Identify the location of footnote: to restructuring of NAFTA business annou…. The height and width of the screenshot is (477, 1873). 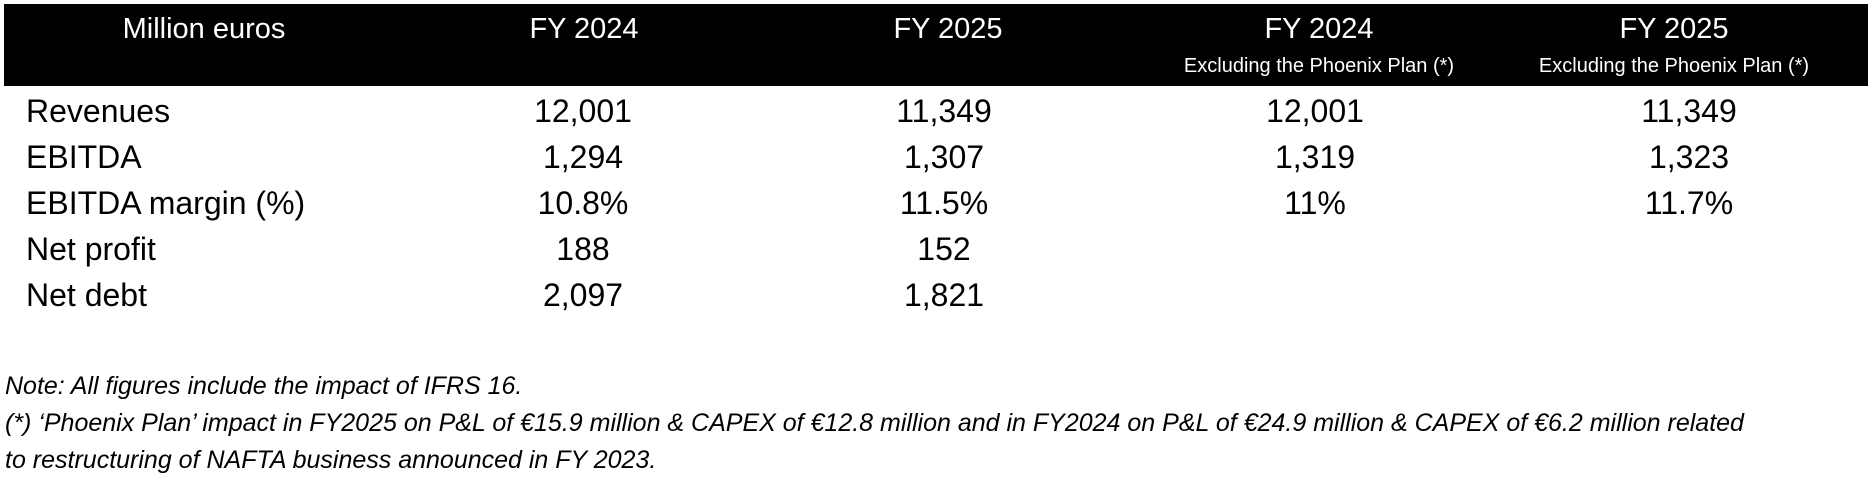
(331, 460).